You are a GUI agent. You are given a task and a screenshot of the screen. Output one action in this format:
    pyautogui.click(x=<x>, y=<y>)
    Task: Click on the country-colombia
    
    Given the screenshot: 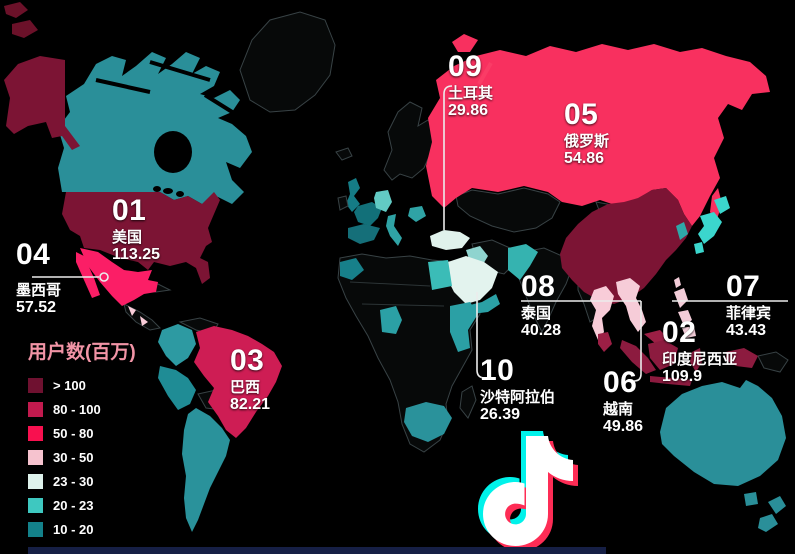 What is the action you would take?
    pyautogui.click(x=177, y=345)
    